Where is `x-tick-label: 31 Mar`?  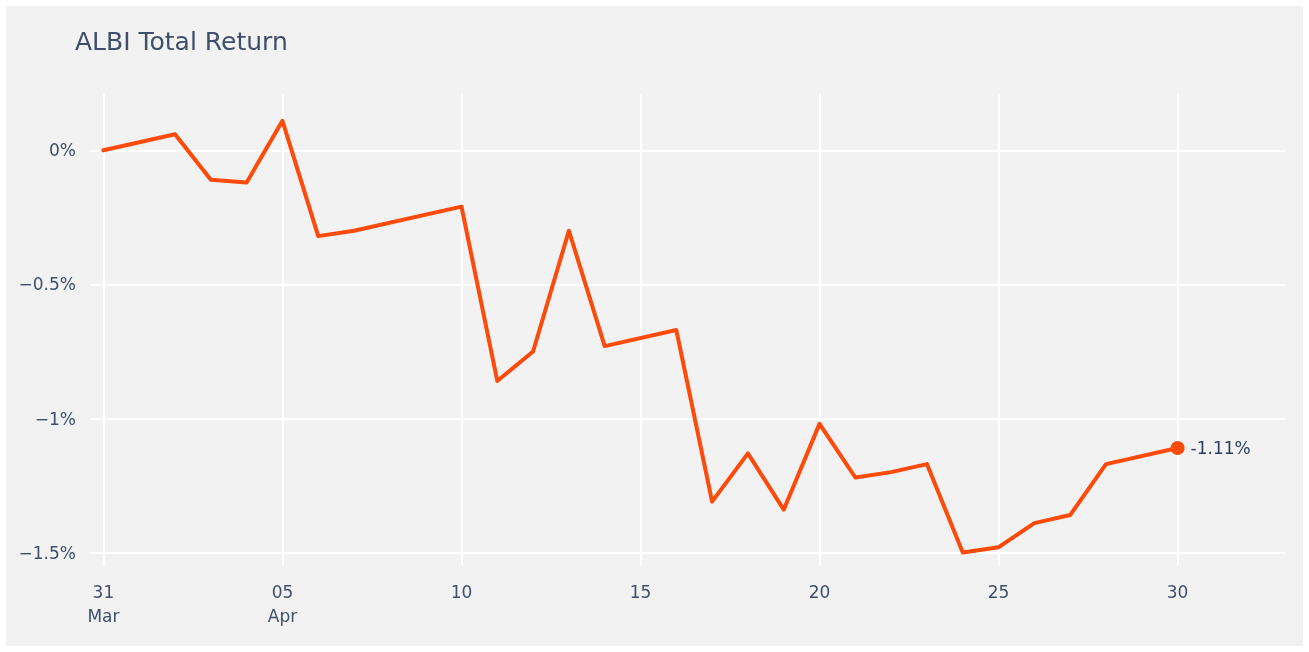
x-tick-label: 31 Mar is located at coordinates (103, 604).